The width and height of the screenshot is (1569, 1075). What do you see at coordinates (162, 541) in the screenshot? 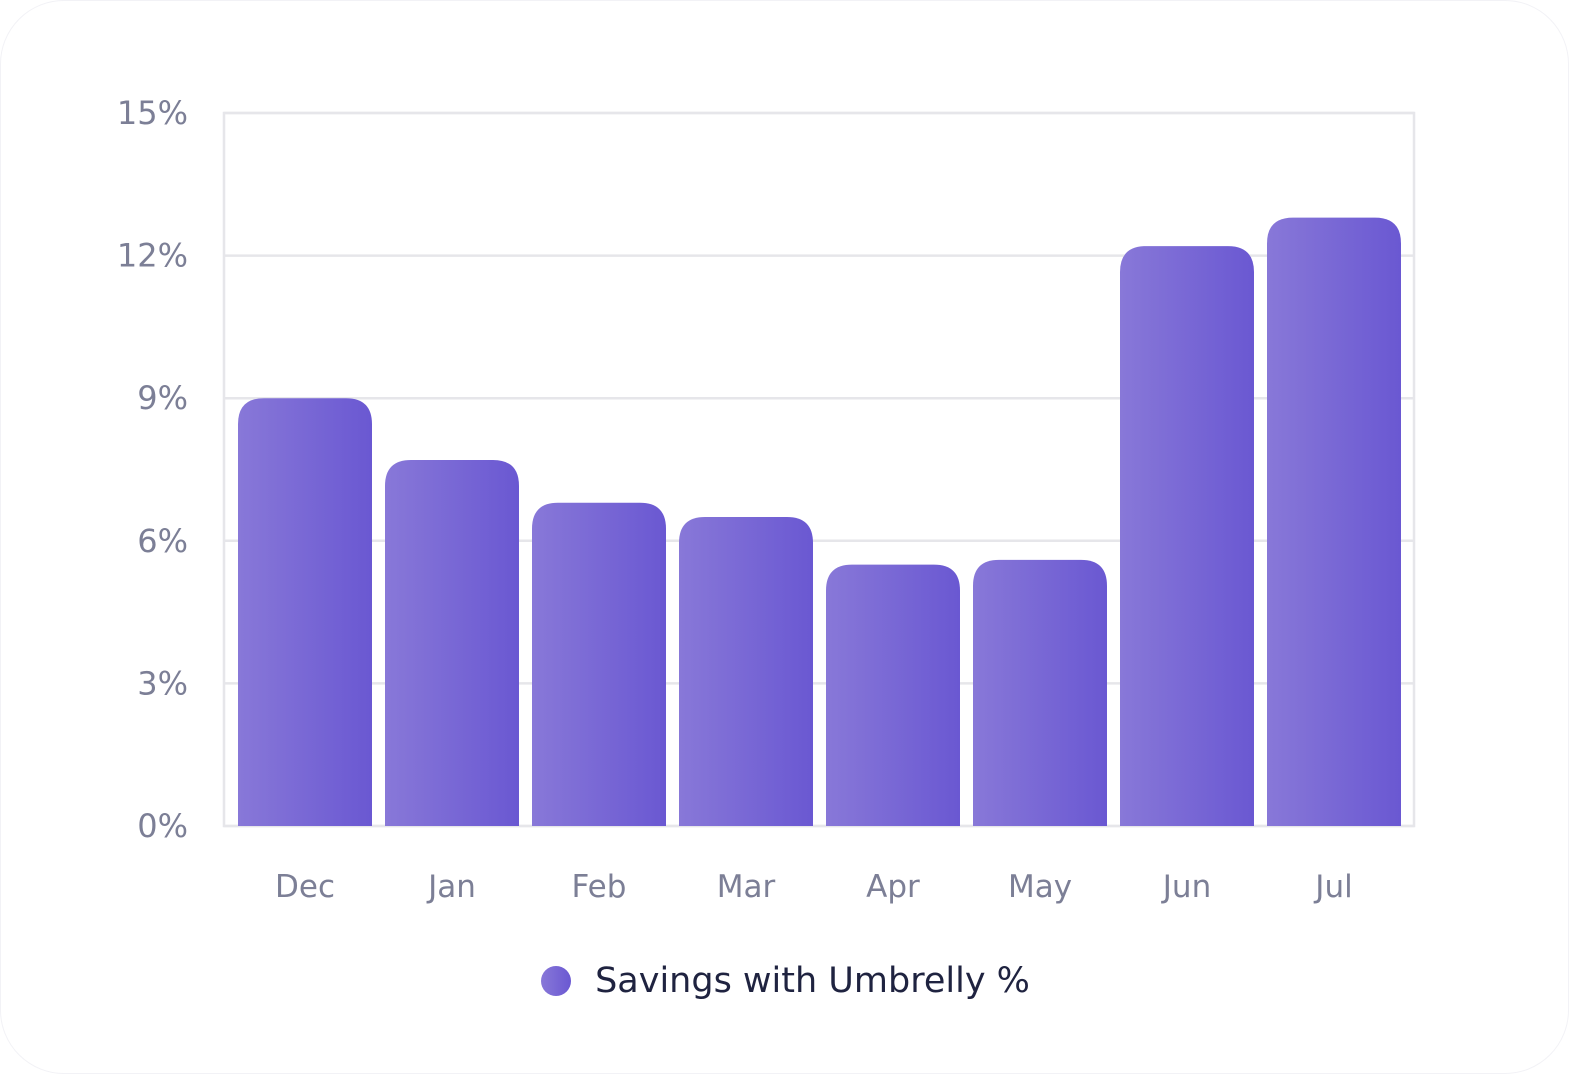
I see `y-tick-label: 6%` at bounding box center [162, 541].